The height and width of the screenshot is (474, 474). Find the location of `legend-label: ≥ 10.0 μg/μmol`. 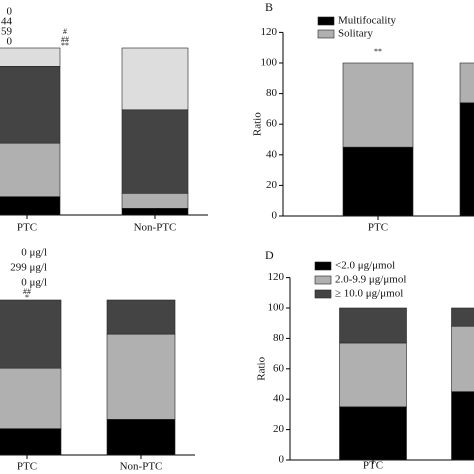

legend-label: ≥ 10.0 μg/μmol is located at coordinates (369, 294).